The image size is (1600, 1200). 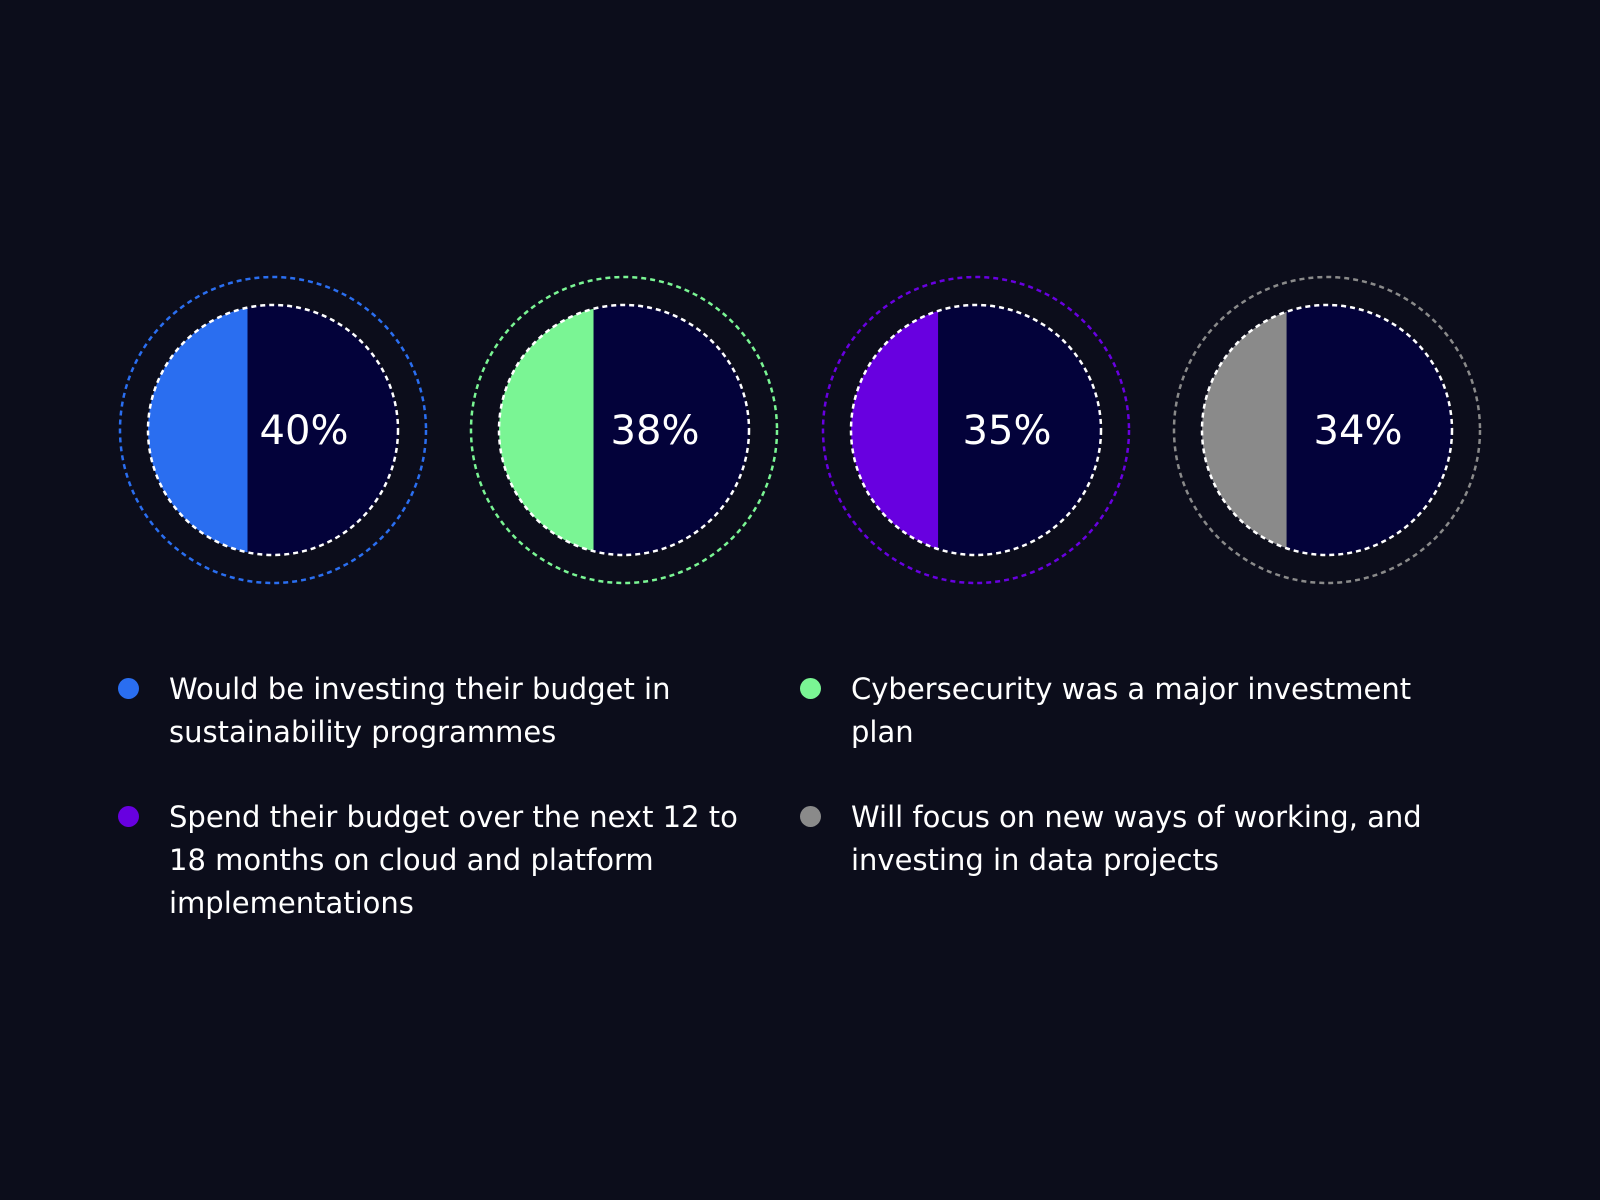 I want to click on chart-cybersecurity: 38%, so click(x=624, y=430).